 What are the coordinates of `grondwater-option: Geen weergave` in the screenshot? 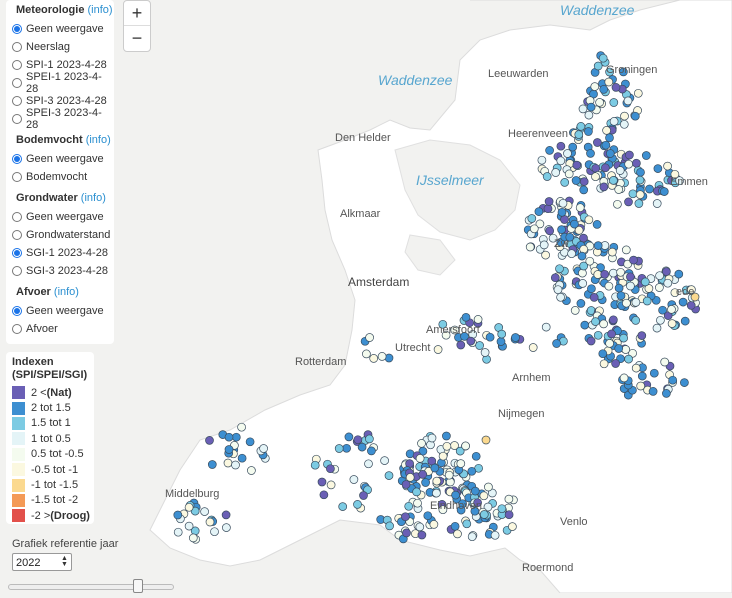 It's located at (63, 217).